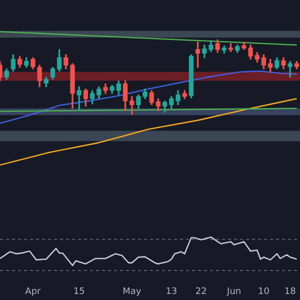 The height and width of the screenshot is (300, 300). Describe the element at coordinates (234, 291) in the screenshot. I see `x-tick-label: Jun` at that location.